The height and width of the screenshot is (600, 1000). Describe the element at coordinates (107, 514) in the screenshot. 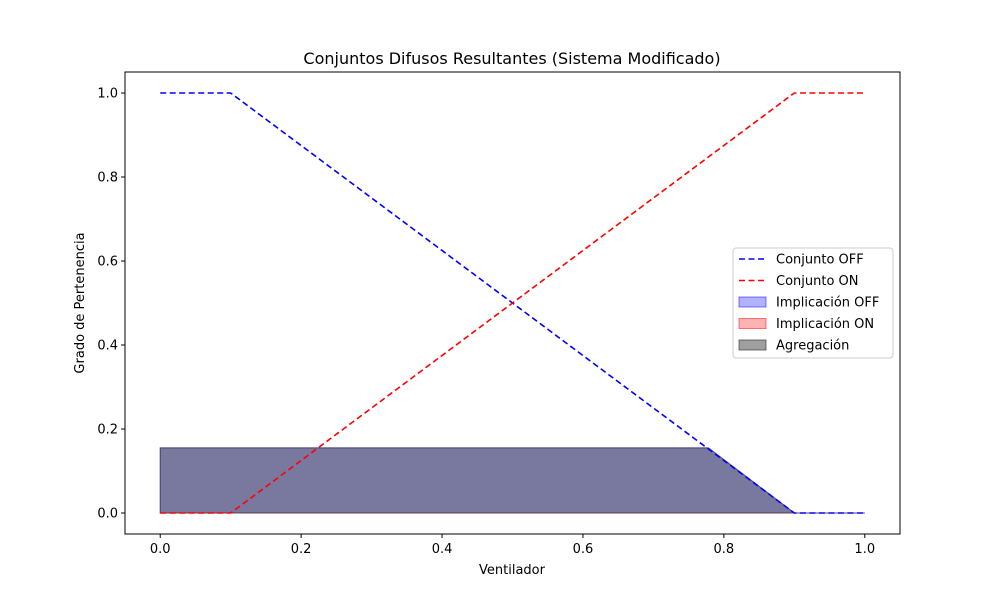

I see `y-tick-label: 0.0` at that location.